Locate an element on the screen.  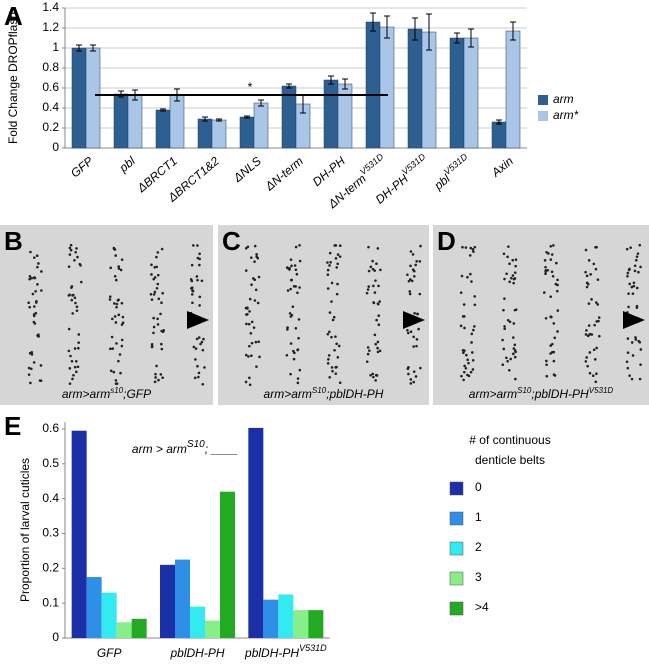
y-tick-label: 0.2 is located at coordinates (50, 567).